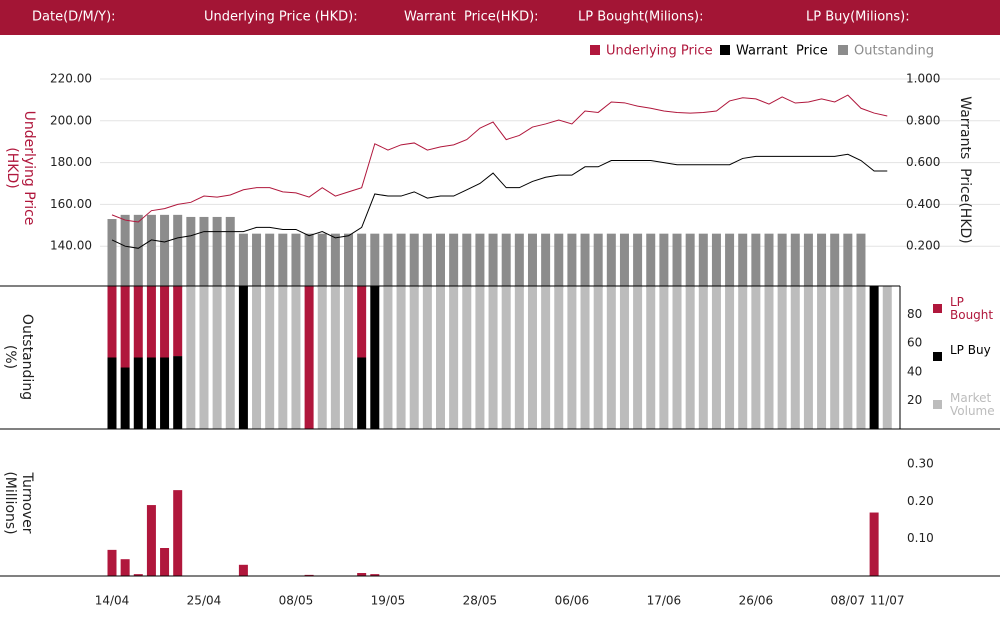 The height and width of the screenshot is (620, 1000). What do you see at coordinates (20, 168) in the screenshot?
I see `y-axis-label: Underlying Price (HKD)` at bounding box center [20, 168].